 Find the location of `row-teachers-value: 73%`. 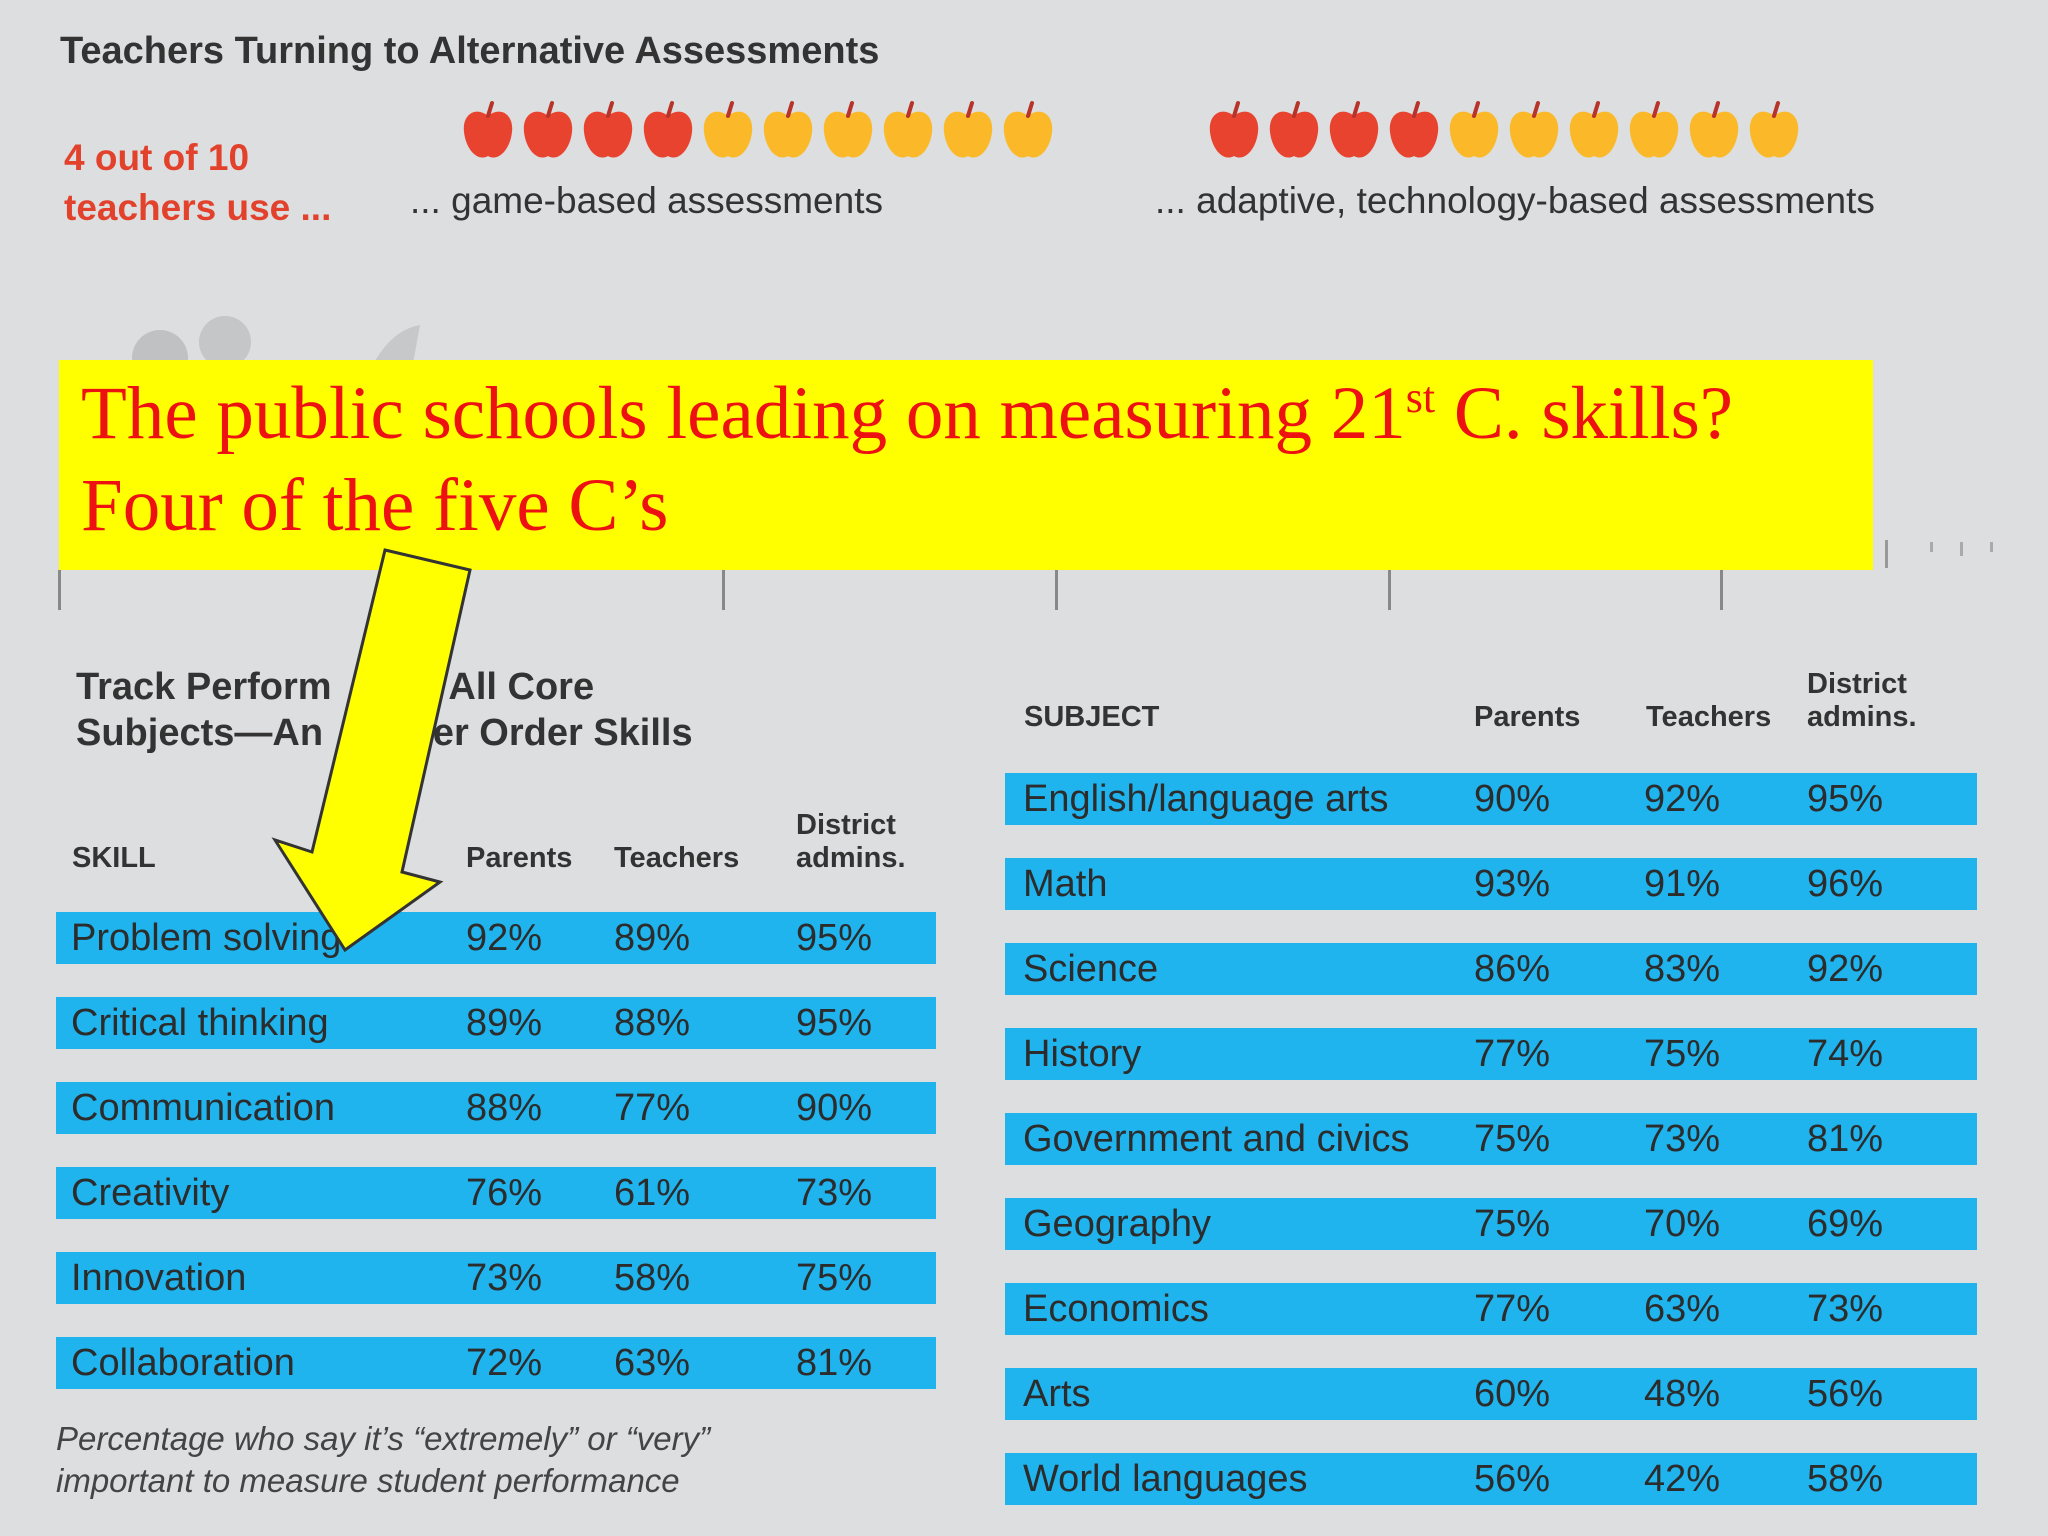

row-teachers-value: 73% is located at coordinates (1682, 1139).